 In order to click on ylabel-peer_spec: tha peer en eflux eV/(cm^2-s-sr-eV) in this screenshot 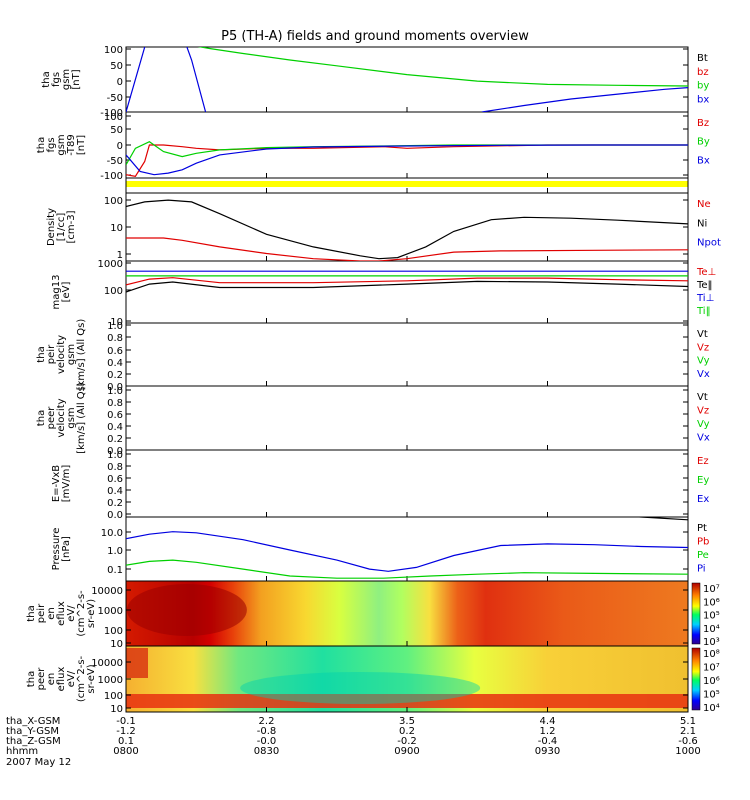, I will do `click(61, 678)`.